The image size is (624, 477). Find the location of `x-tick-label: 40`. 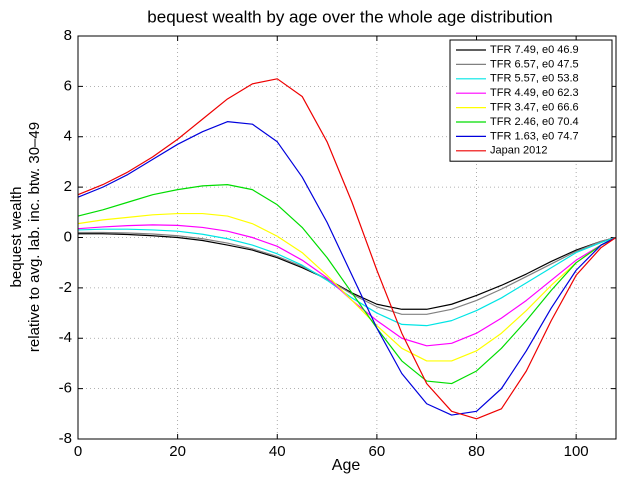

x-tick-label: 40 is located at coordinates (277, 451).